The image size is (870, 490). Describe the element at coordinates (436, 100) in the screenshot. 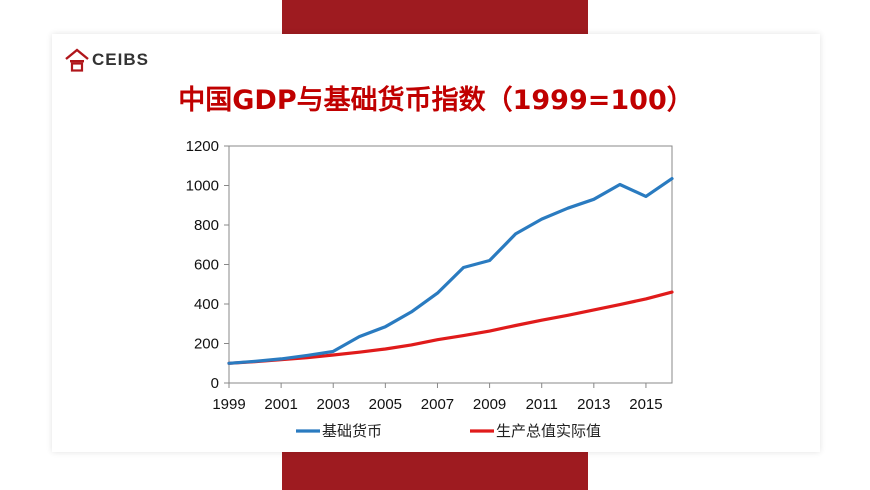

I see `chart-title: 中国GDP与基础货币指数（1999=100）` at that location.